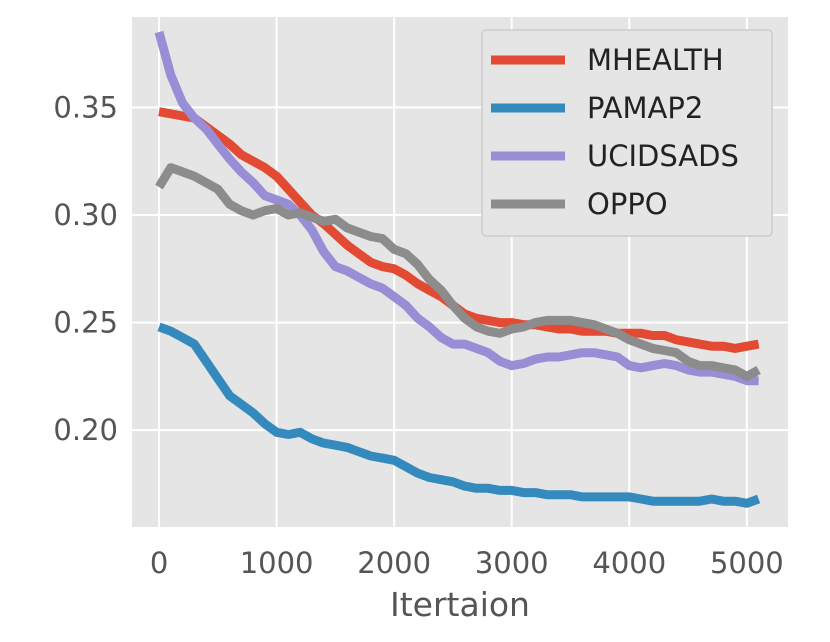 The width and height of the screenshot is (830, 642). What do you see at coordinates (512, 563) in the screenshot?
I see `x-tick-label: 3000` at bounding box center [512, 563].